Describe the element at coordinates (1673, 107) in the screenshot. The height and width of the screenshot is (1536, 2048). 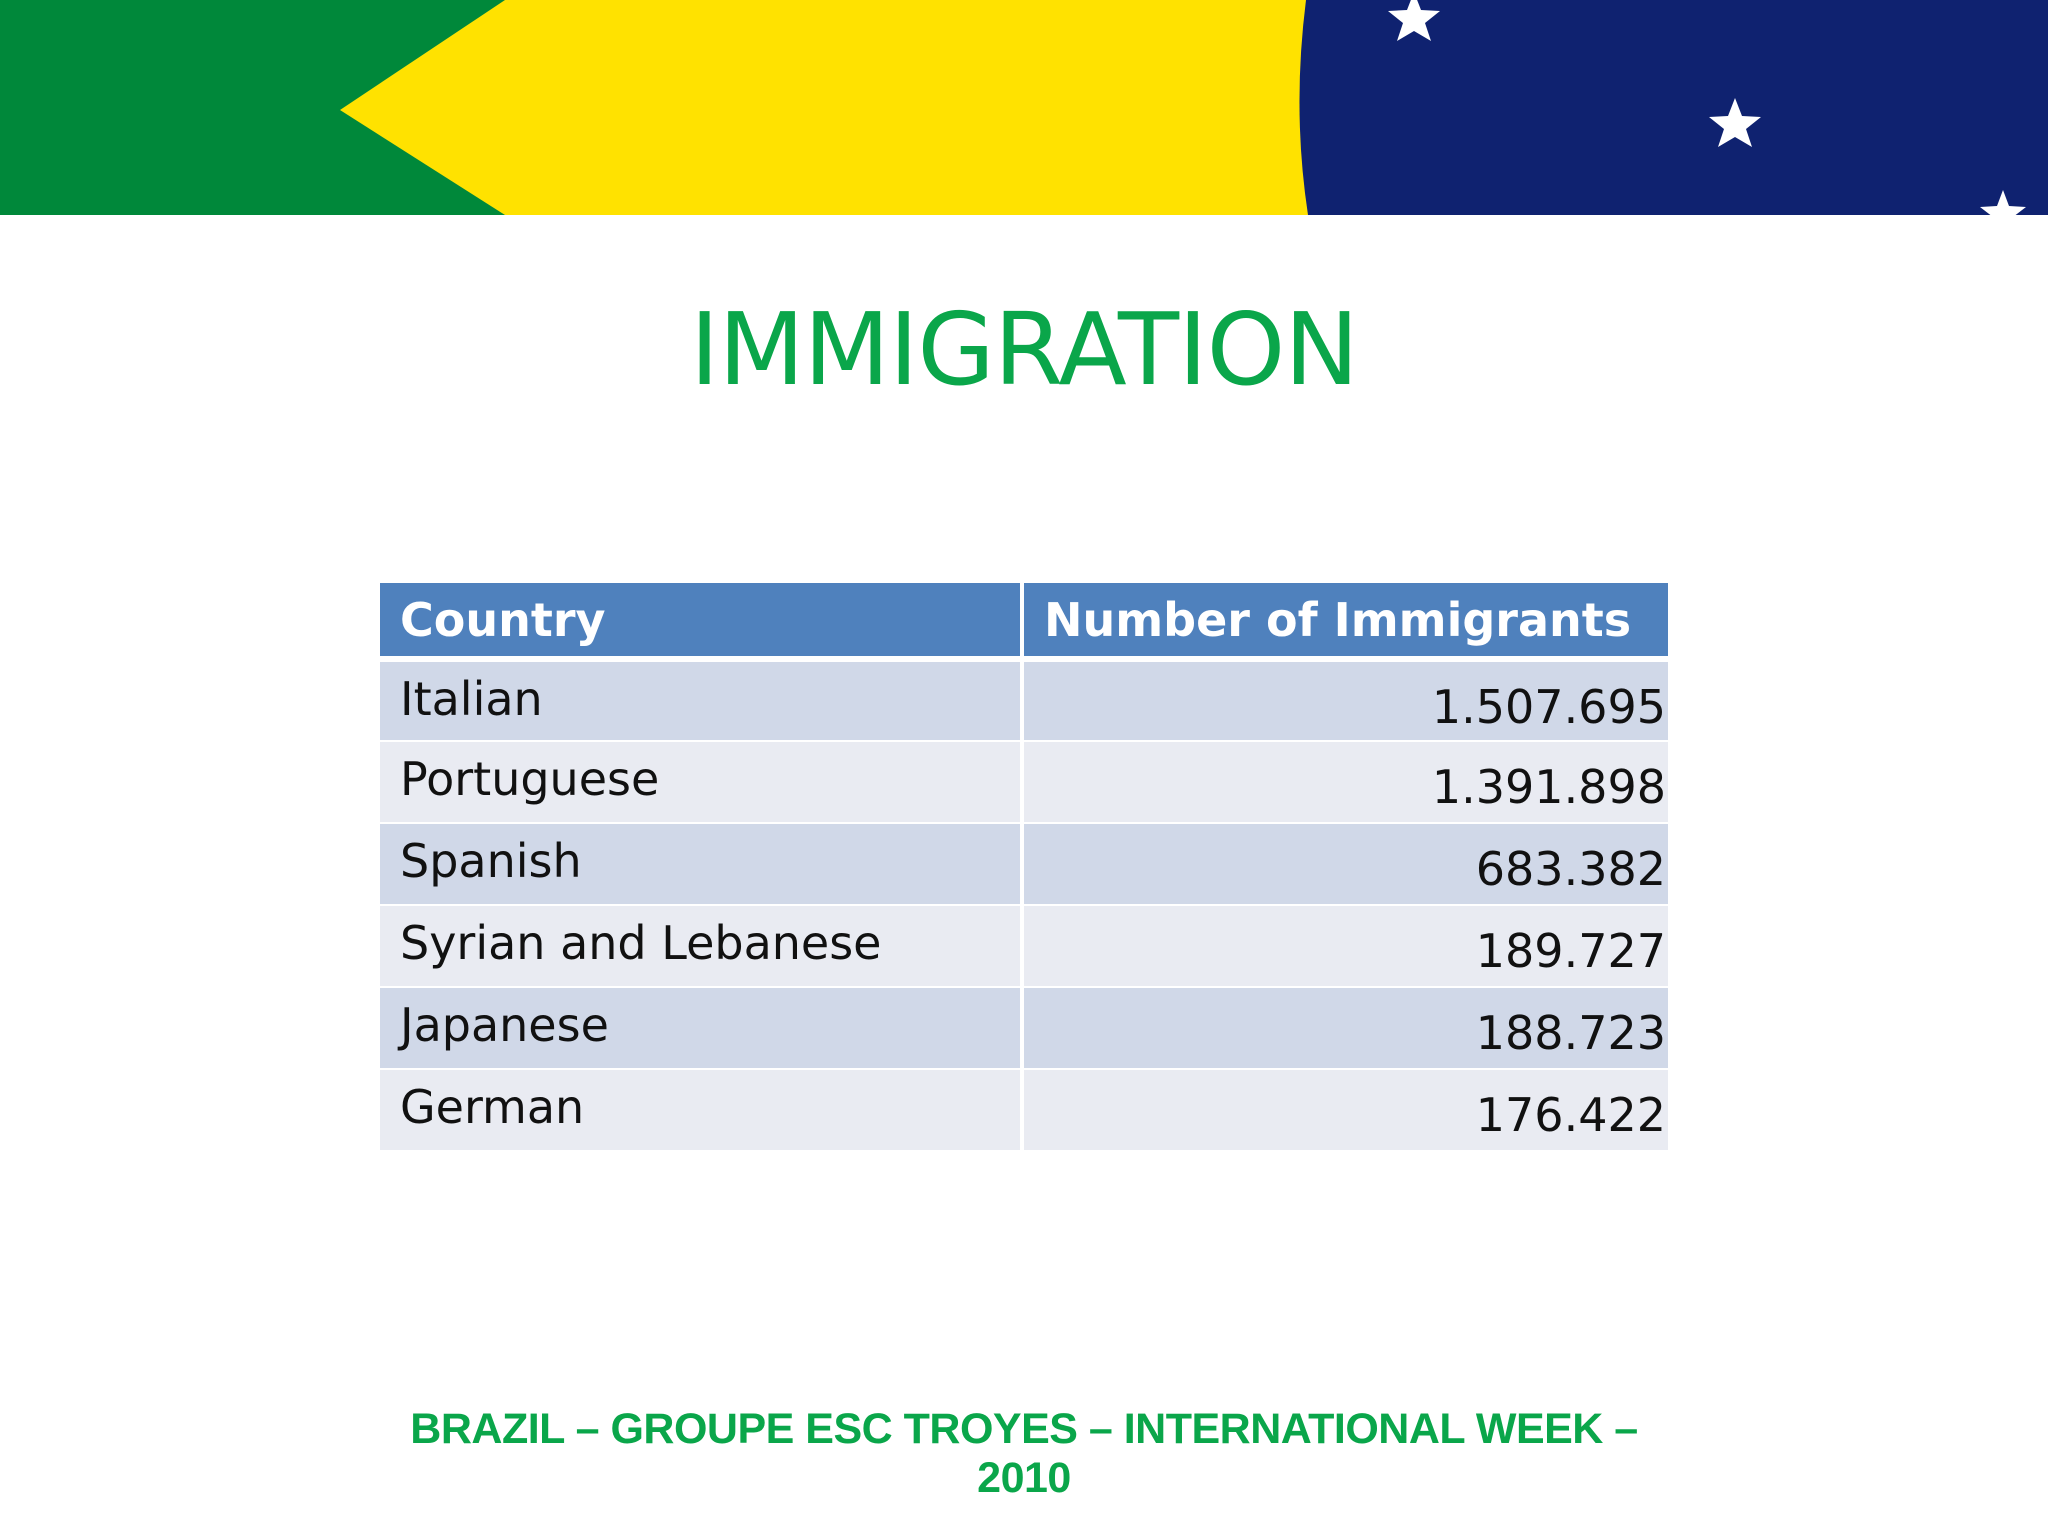
I see `flag-blue-globe` at that location.